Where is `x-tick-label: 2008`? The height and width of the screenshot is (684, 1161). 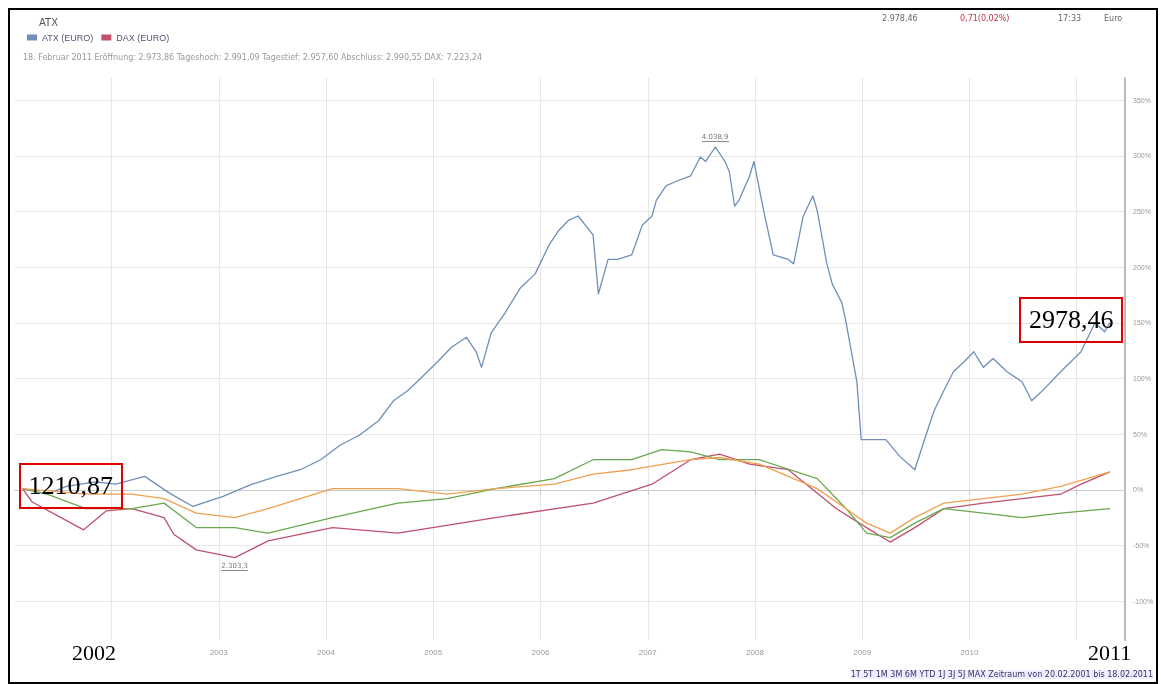
x-tick-label: 2008 is located at coordinates (755, 652).